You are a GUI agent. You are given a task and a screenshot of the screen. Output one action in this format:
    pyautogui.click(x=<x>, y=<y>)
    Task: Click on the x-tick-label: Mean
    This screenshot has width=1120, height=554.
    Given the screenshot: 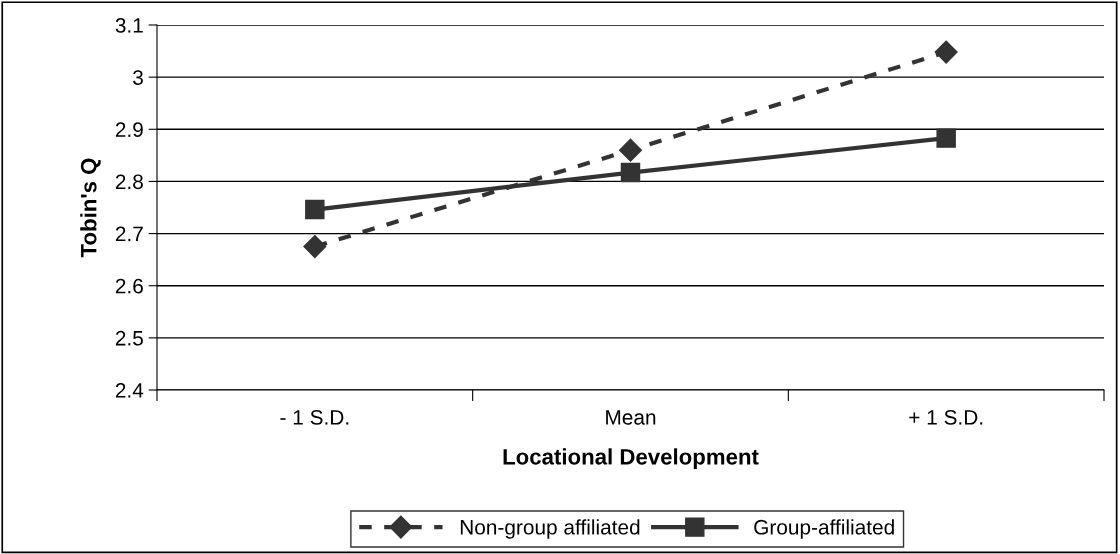 What is the action you would take?
    pyautogui.click(x=631, y=417)
    